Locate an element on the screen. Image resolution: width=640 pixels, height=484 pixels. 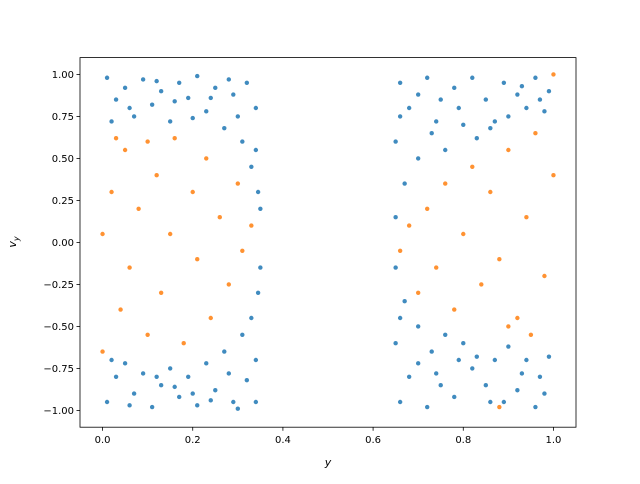
y-tick-label: −0.75 is located at coordinates (58, 369).